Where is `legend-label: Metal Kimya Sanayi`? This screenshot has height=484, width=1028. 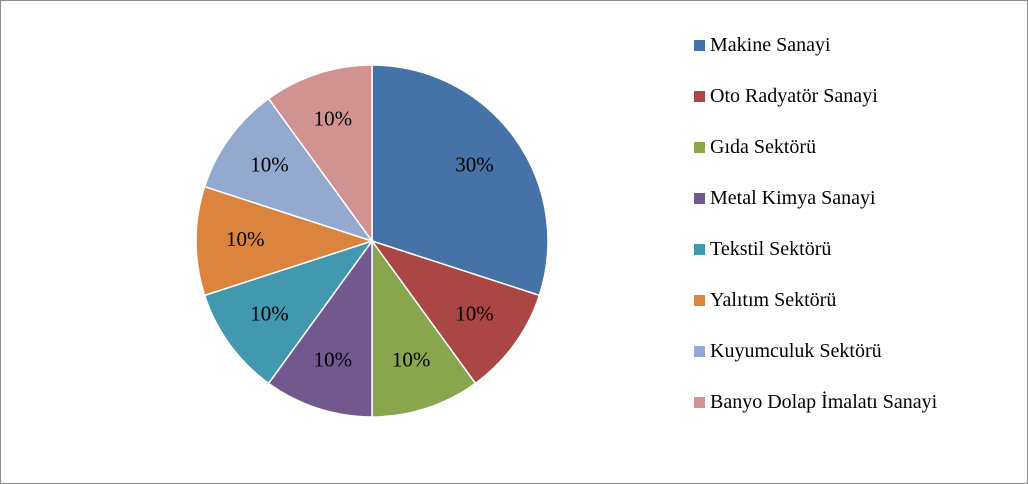 legend-label: Metal Kimya Sanayi is located at coordinates (793, 198).